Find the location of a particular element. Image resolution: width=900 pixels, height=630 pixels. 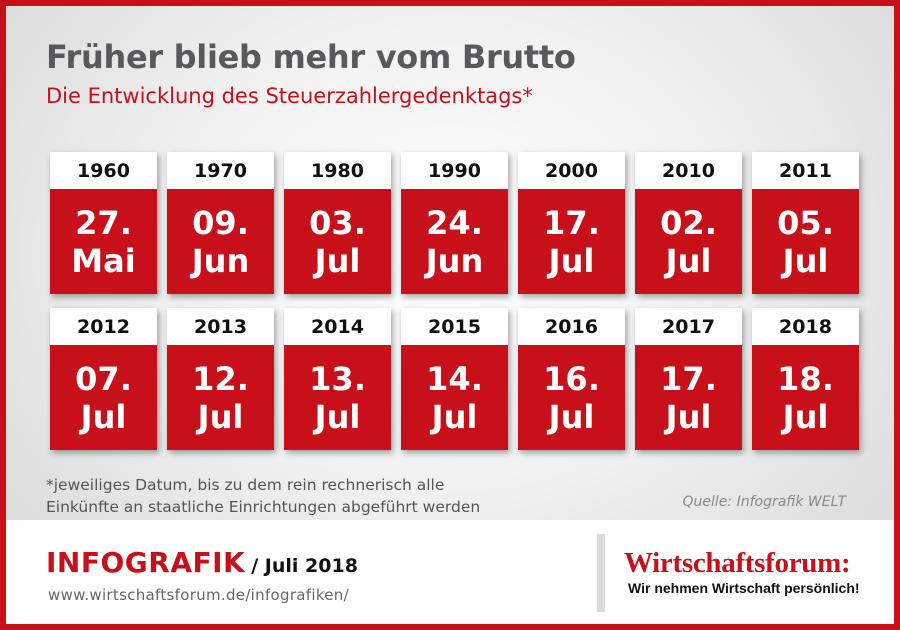

card-year: 2014 is located at coordinates (337, 326).